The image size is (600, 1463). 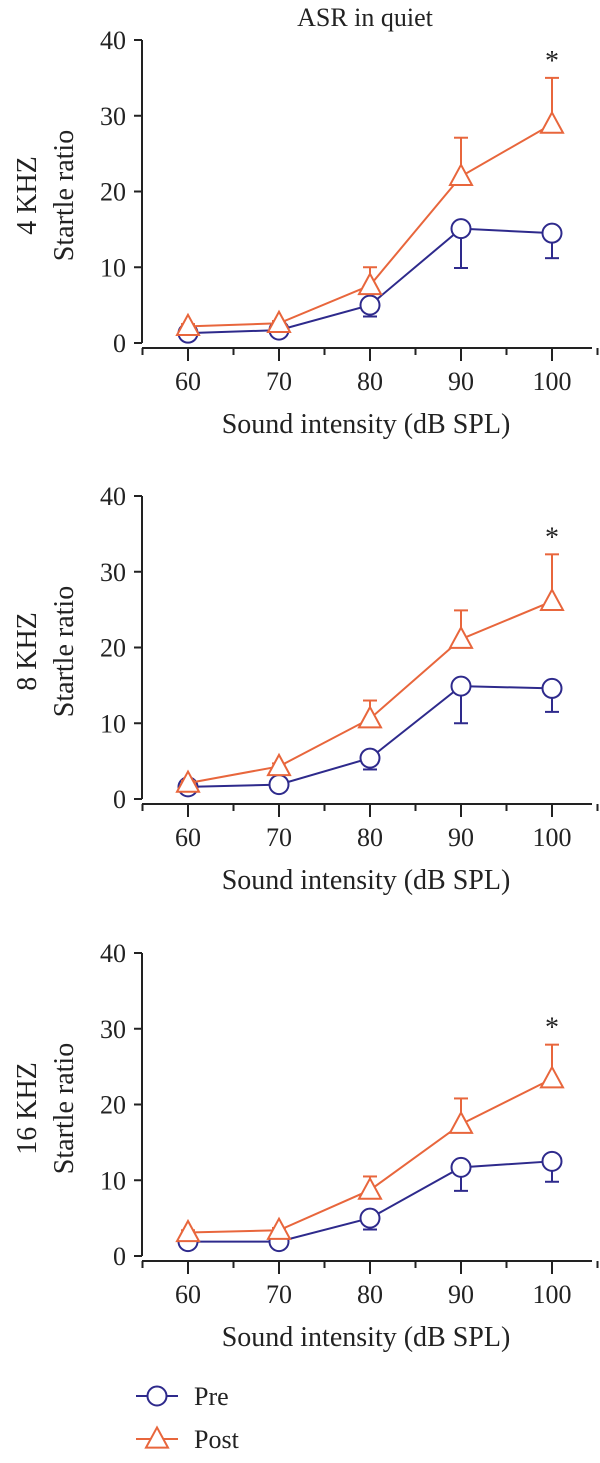 I want to click on legend-item-post: Post, so click(x=188, y=1439).